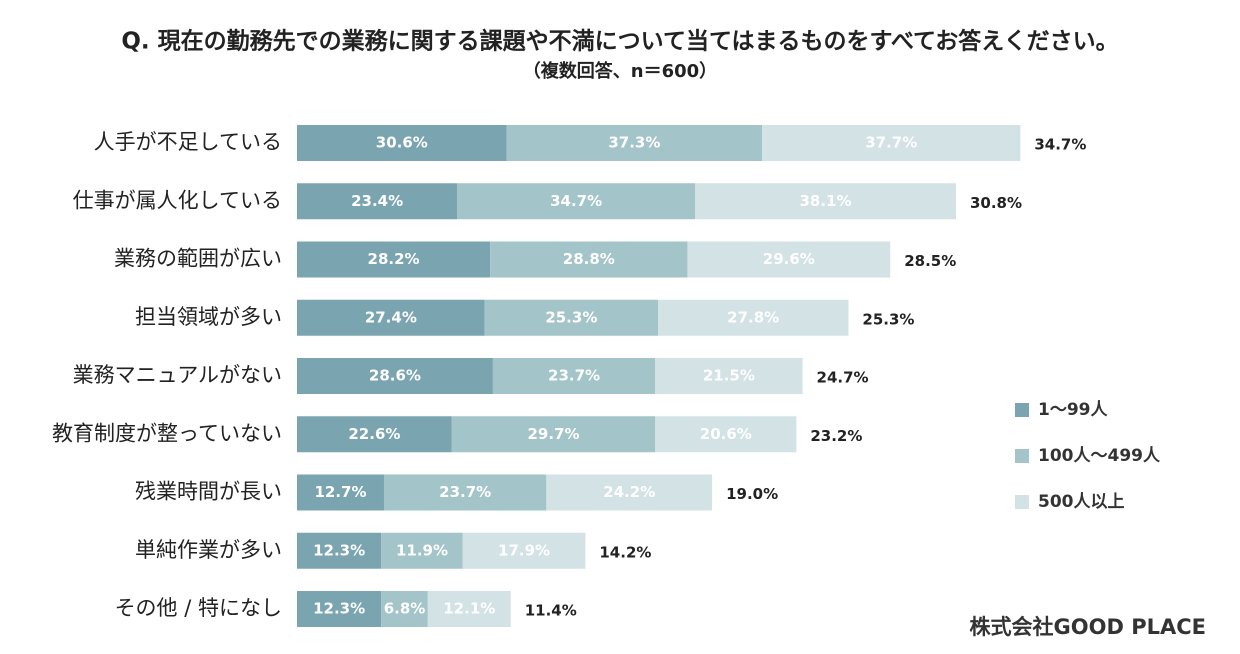 This screenshot has height=654, width=1240. What do you see at coordinates (1099, 456) in the screenshot?
I see `legend-label: 100人〜499人` at bounding box center [1099, 456].